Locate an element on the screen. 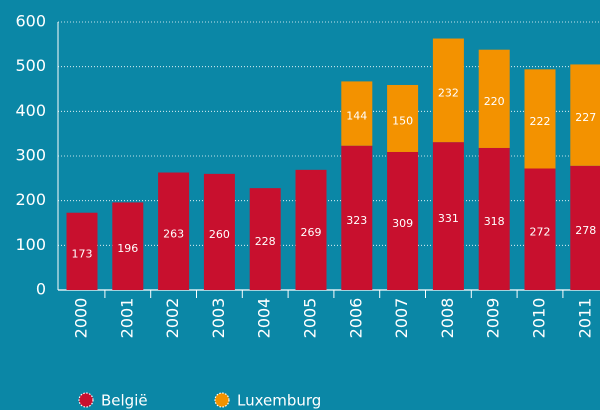 Image resolution: width=600 pixels, height=410 pixels. data-label: 318 is located at coordinates (494, 221).